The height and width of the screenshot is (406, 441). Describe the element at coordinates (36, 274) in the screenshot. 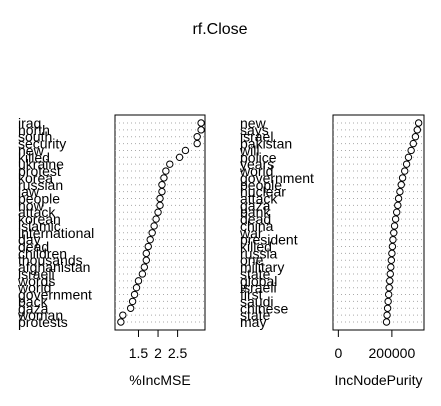

I see `row-label: israeli` at that location.